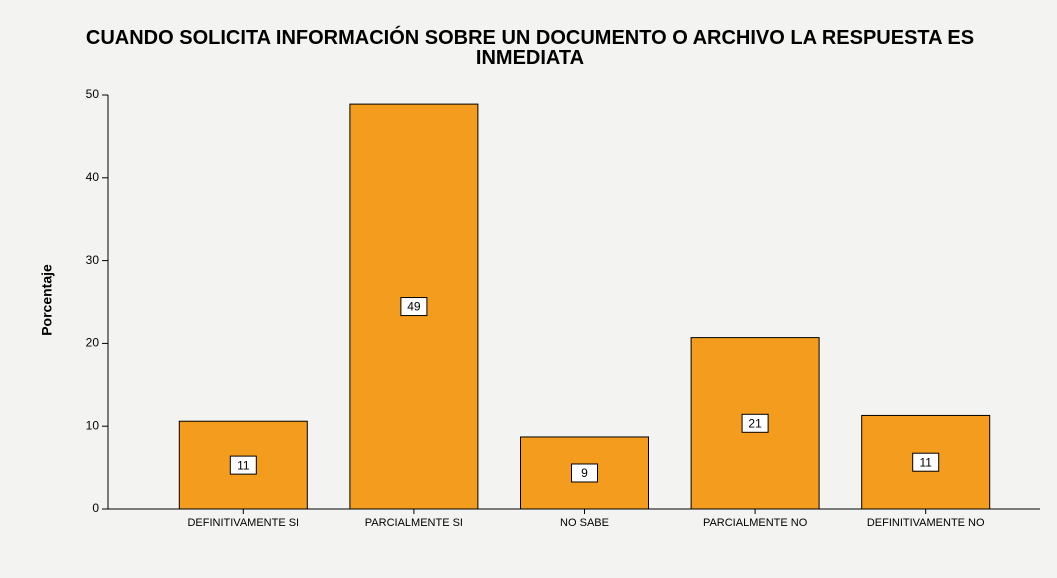 The image size is (1057, 578). Describe the element at coordinates (93, 343) in the screenshot. I see `y-tick-label: 20` at that location.